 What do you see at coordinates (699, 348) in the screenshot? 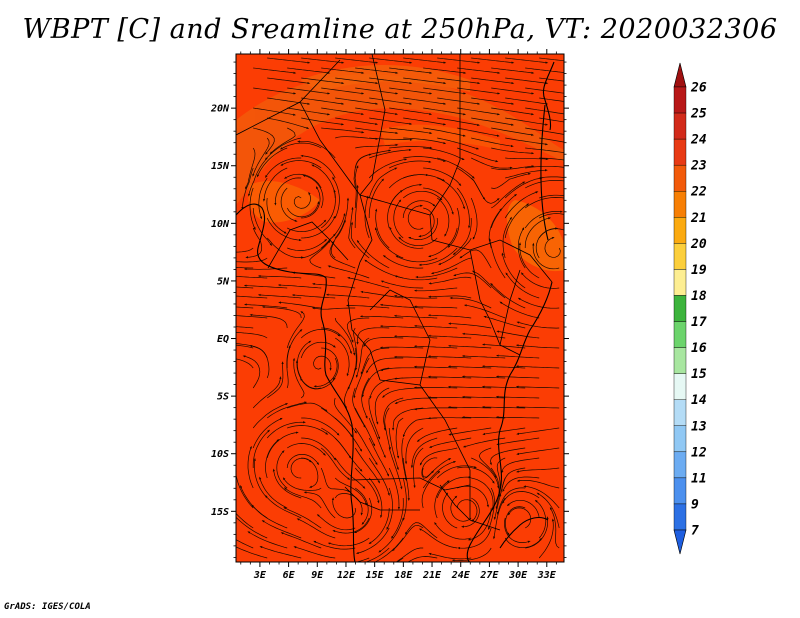
I see `colorbar-label: 16` at bounding box center [699, 348].